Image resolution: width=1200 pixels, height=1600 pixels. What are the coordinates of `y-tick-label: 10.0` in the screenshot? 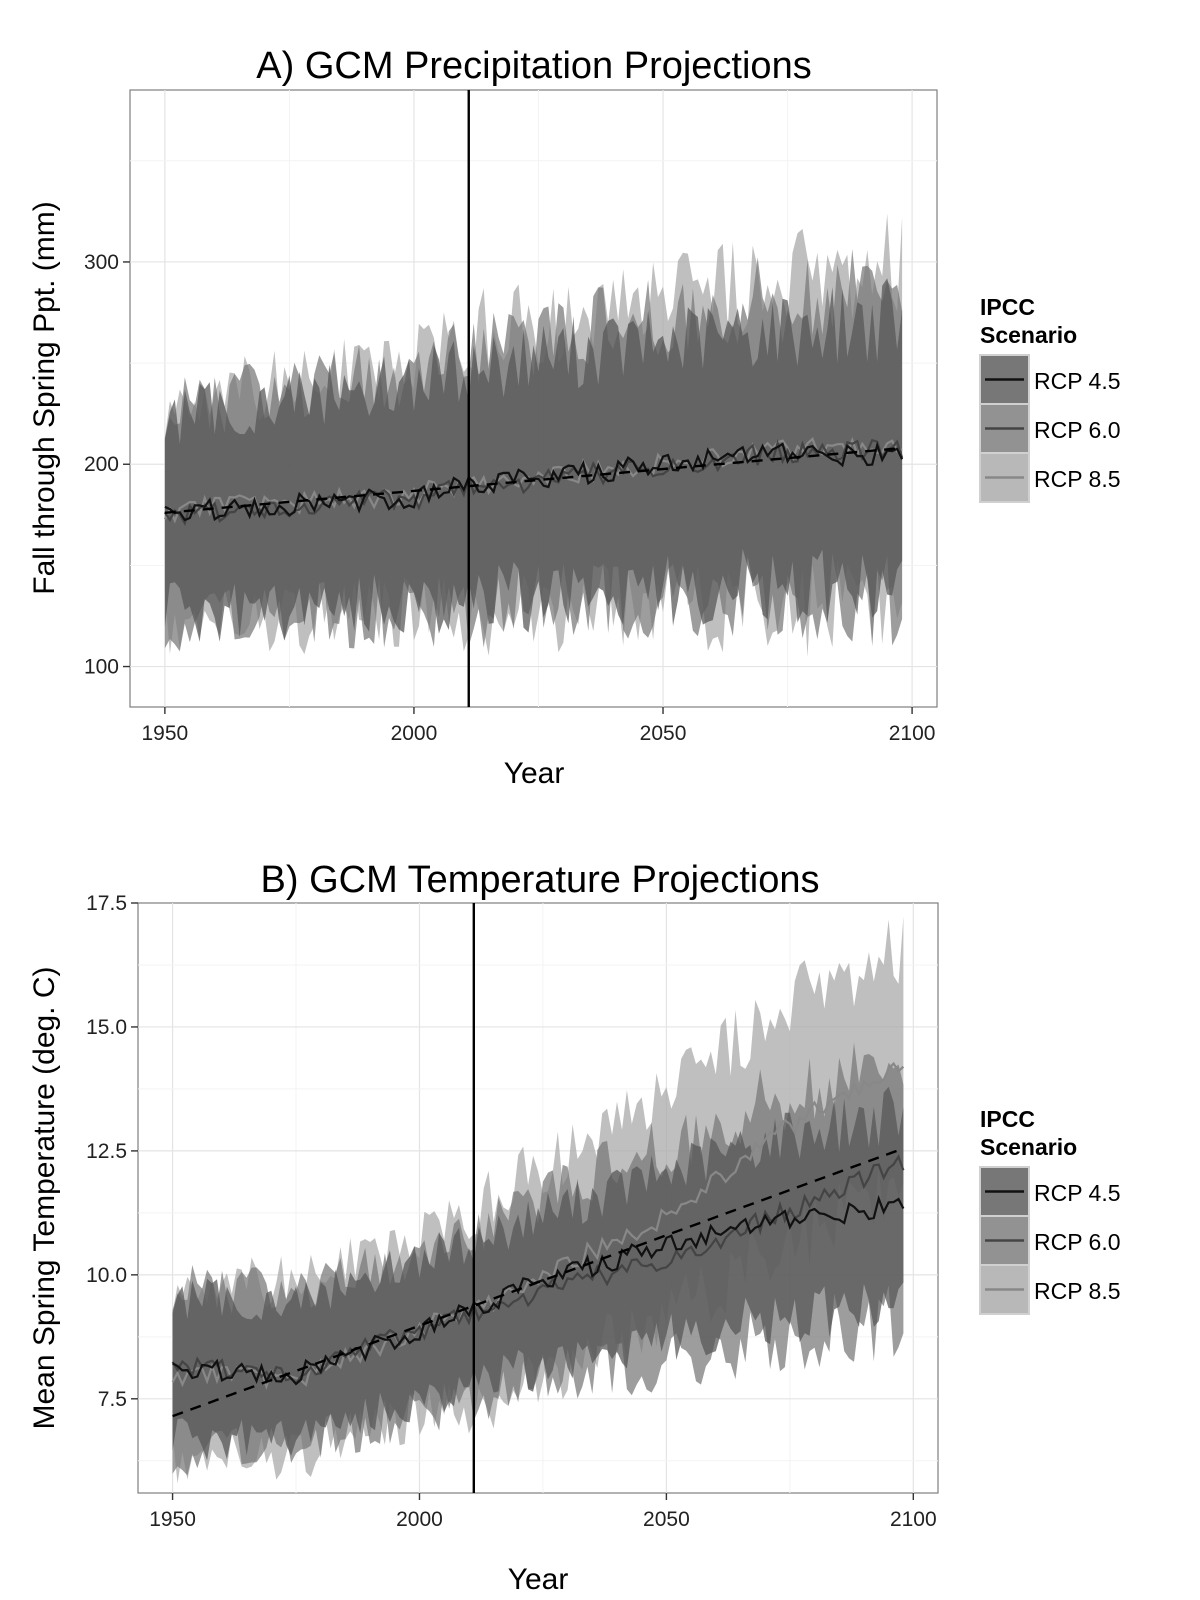 It's located at (106, 1275).